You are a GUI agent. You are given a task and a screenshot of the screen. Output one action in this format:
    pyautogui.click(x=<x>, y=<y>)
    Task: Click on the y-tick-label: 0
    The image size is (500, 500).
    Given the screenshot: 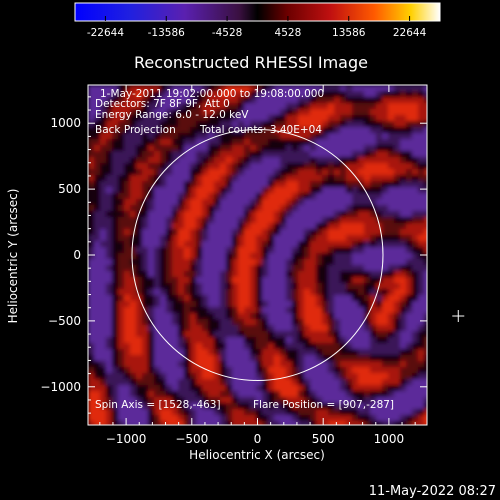 What is the action you would take?
    pyautogui.click(x=77, y=255)
    